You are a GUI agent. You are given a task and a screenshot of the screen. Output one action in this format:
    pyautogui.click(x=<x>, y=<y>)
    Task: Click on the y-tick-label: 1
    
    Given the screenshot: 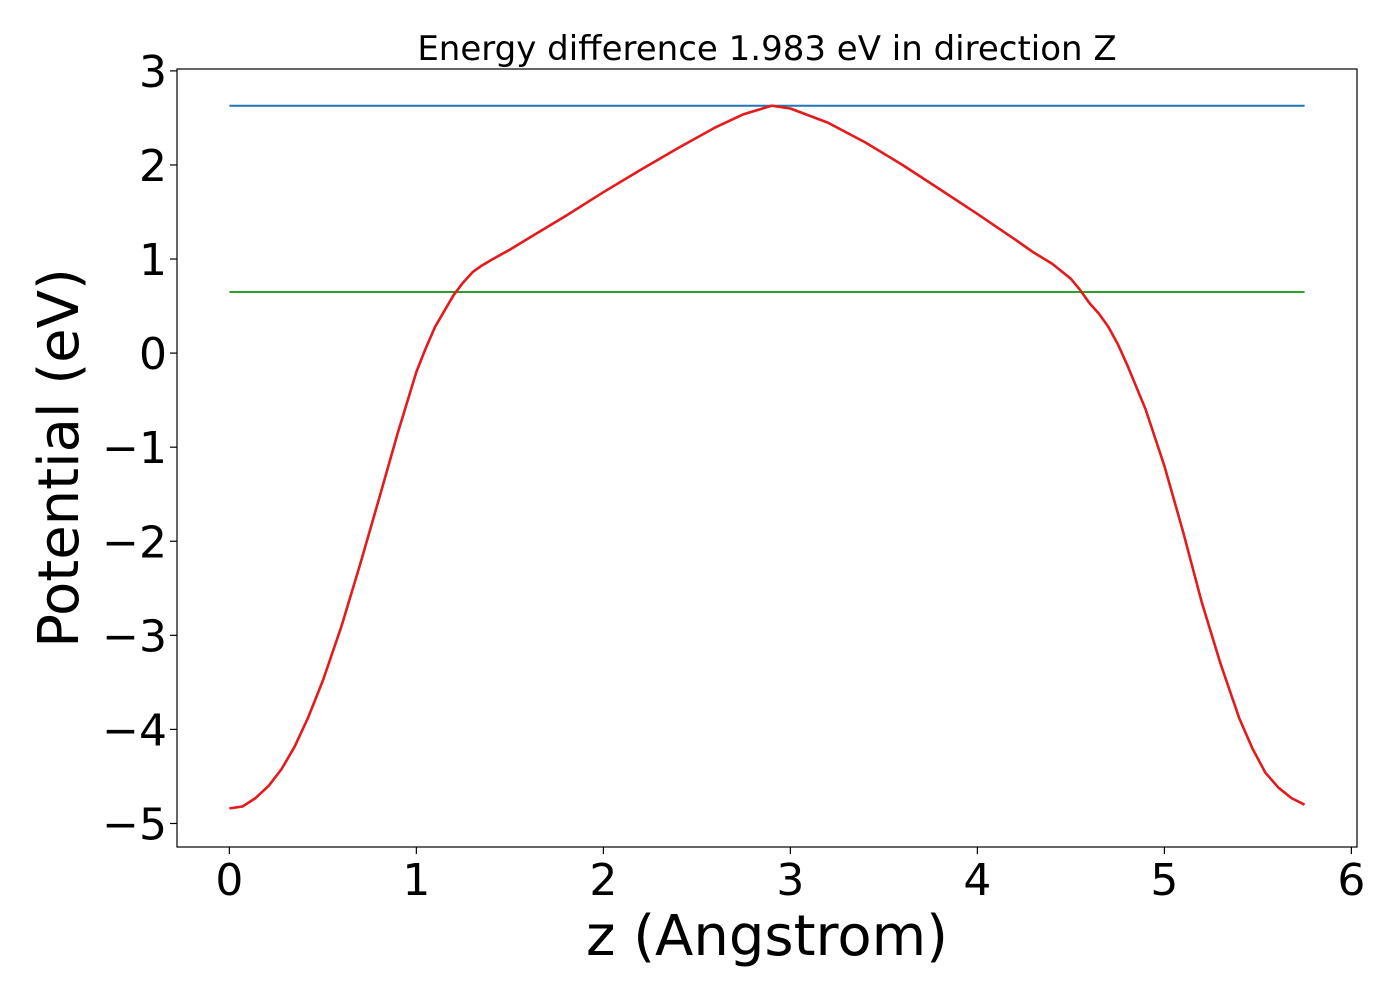 What is the action you would take?
    pyautogui.click(x=153, y=260)
    